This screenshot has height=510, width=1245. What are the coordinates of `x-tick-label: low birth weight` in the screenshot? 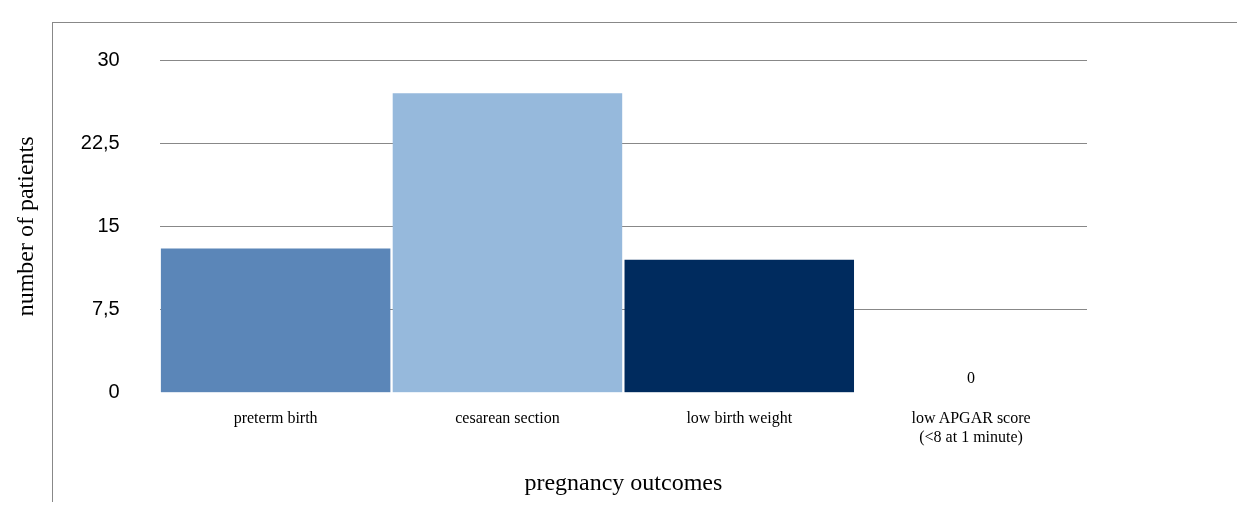 It's located at (739, 417).